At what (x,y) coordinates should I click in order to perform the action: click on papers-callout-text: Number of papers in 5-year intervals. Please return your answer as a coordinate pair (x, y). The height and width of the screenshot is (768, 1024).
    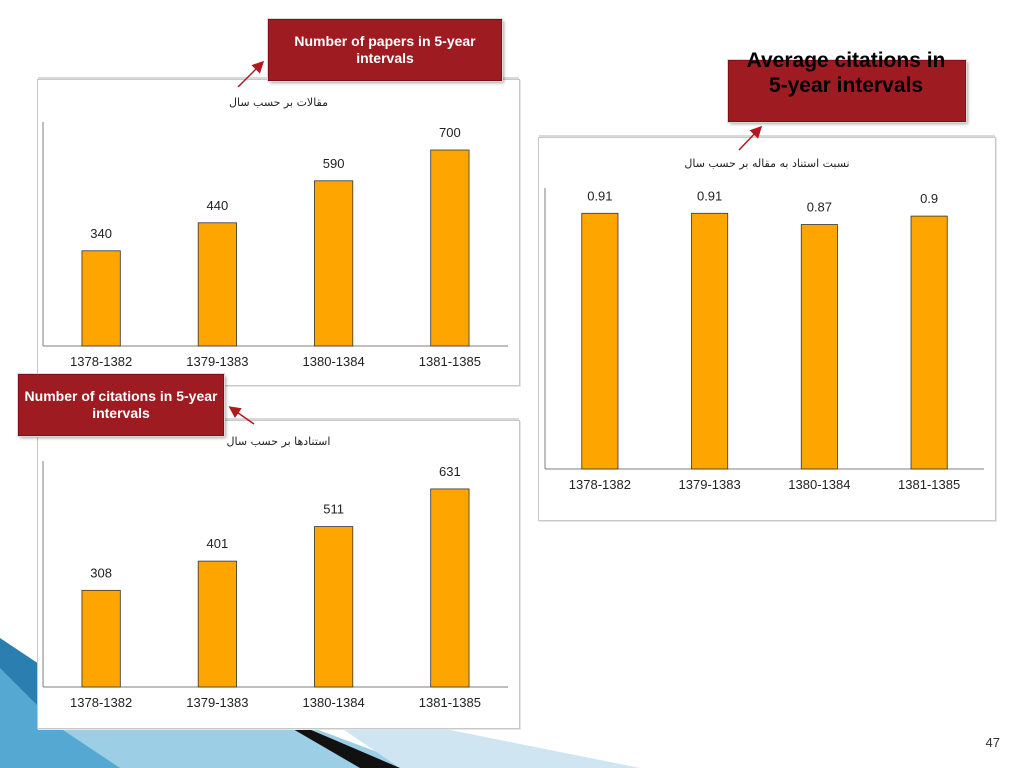
    Looking at the image, I should click on (385, 49).